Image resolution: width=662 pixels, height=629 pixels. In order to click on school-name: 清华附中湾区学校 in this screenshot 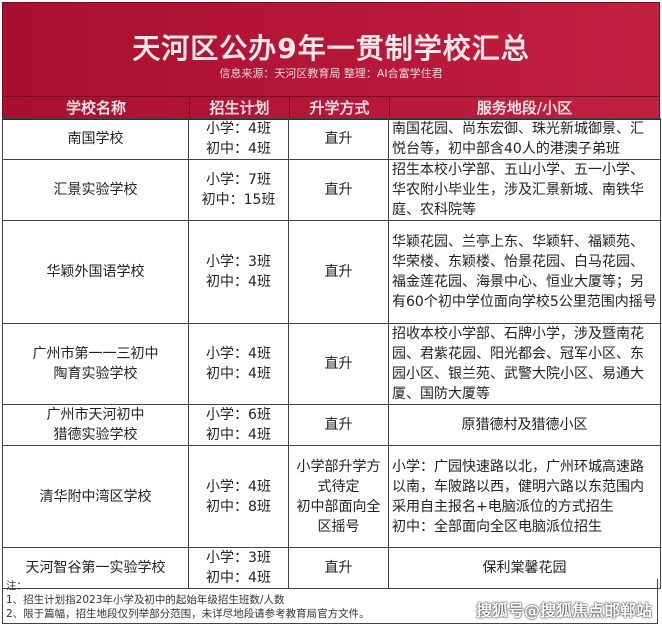, I will do `click(95, 496)`.